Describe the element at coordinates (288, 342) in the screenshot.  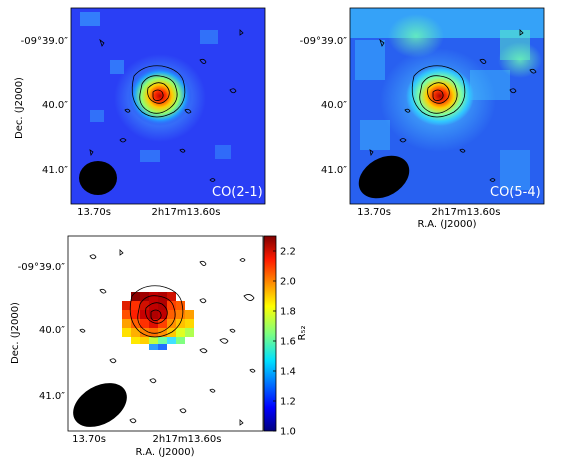
I see `colorbar-tick-label: 1.6` at that location.